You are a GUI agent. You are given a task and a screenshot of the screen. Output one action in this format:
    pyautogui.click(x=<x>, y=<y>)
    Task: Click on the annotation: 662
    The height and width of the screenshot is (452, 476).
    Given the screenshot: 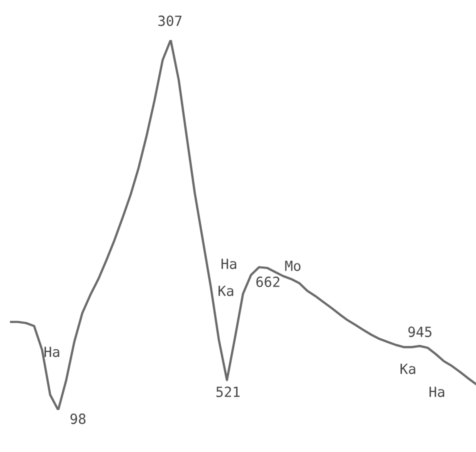 What is the action you would take?
    pyautogui.click(x=268, y=282)
    